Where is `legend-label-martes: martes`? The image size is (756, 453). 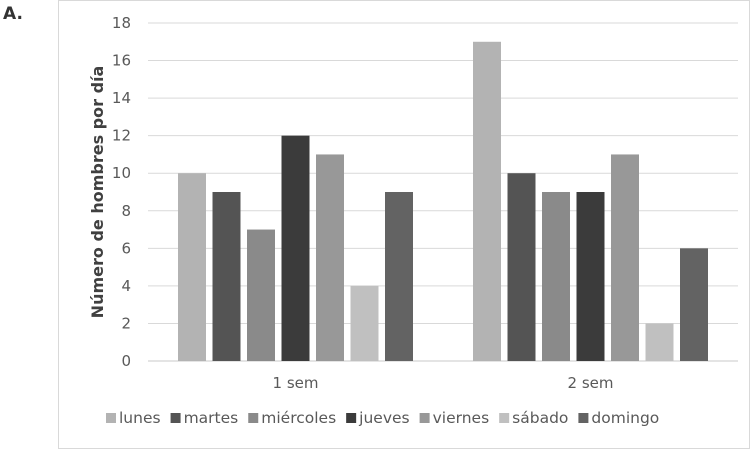
legend-label-martes: martes is located at coordinates (211, 418).